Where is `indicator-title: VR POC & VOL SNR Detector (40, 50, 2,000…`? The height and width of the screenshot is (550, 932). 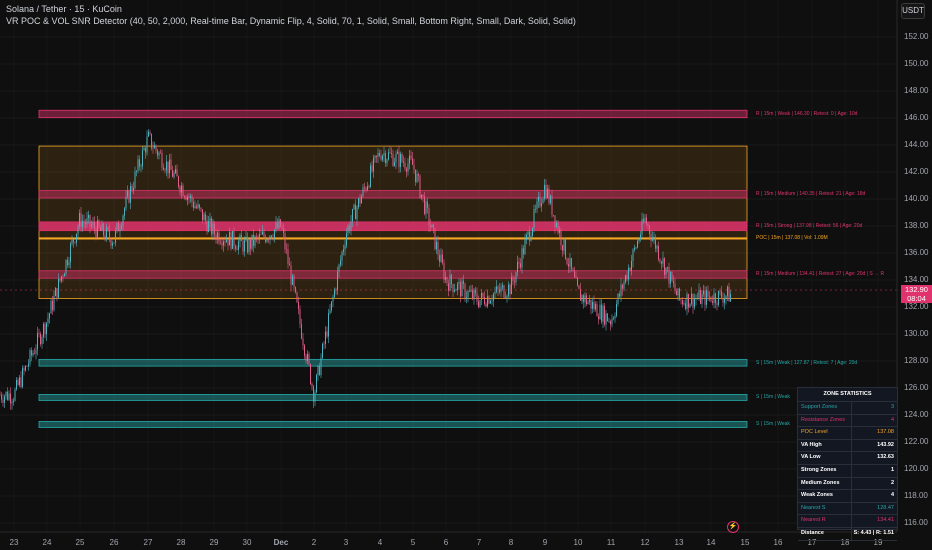
indicator-title: VR POC & VOL SNR Detector (40, 50, 2,000… is located at coordinates (291, 21).